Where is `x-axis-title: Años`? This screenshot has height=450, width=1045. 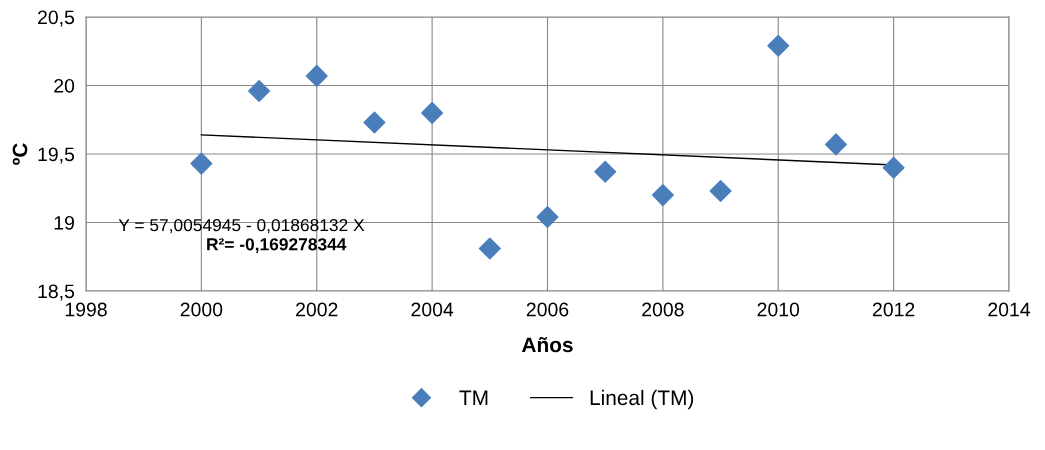 x-axis-title: Años is located at coordinates (547, 344).